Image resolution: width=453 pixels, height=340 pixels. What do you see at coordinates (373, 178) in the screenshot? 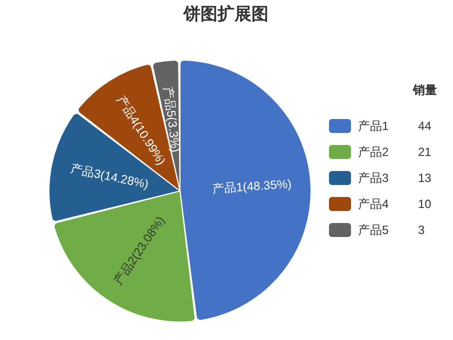
I see `legend-label: 产品3` at bounding box center [373, 178].